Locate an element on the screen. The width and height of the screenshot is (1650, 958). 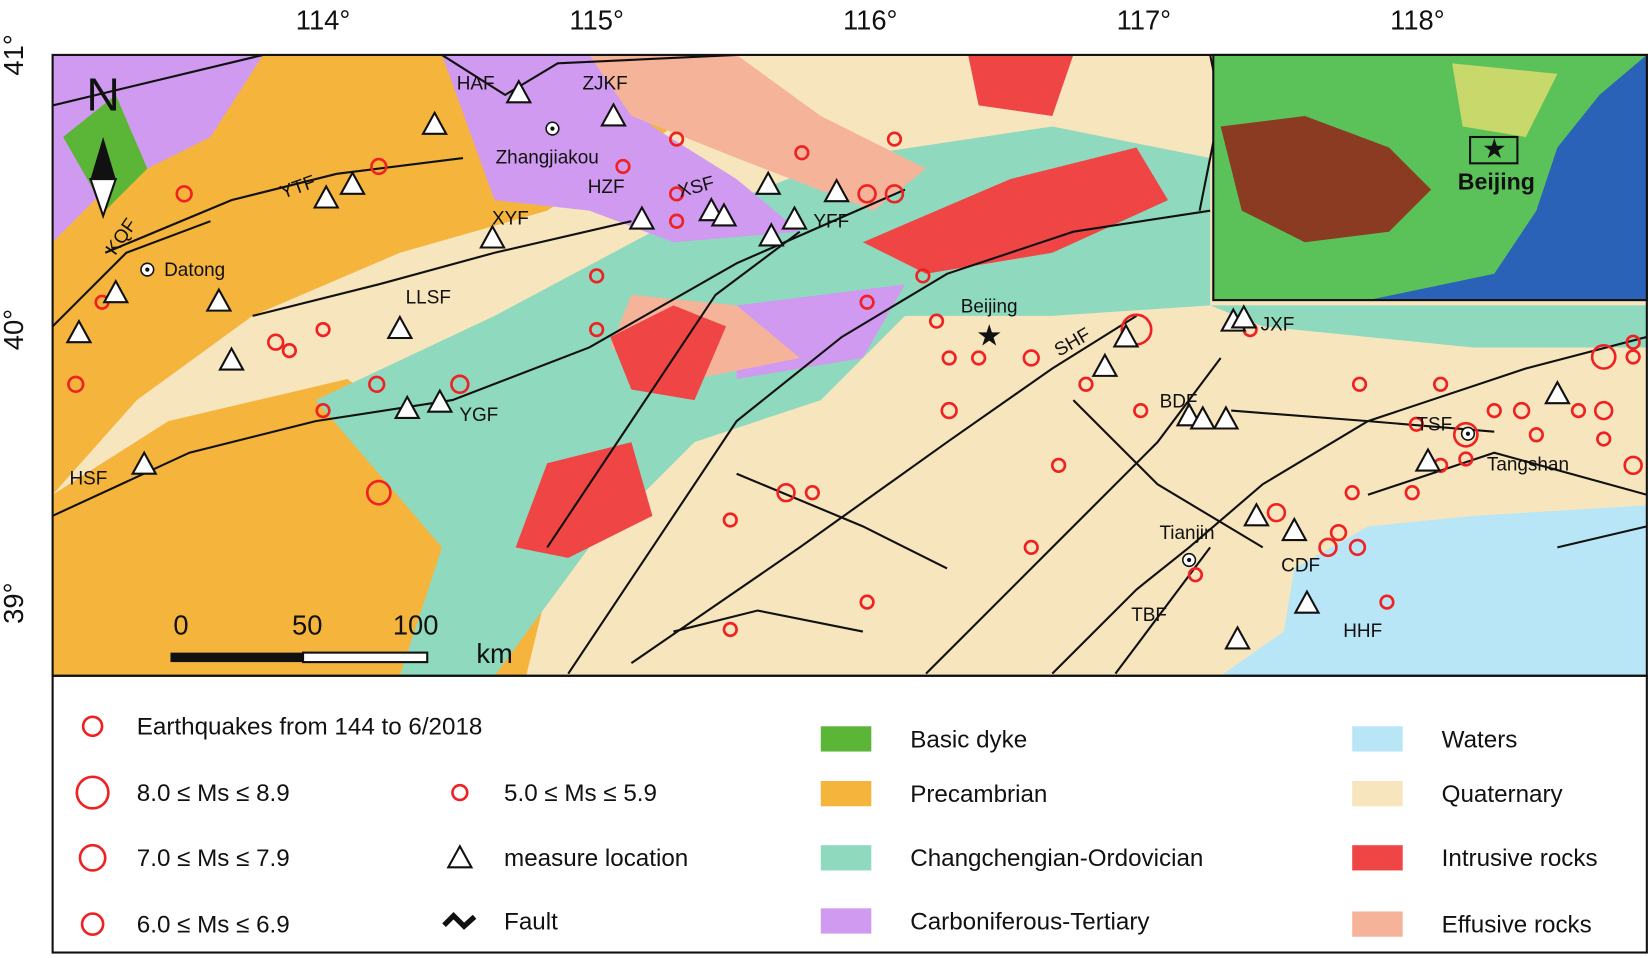
intrusive-zone is located at coordinates (1021, 85).